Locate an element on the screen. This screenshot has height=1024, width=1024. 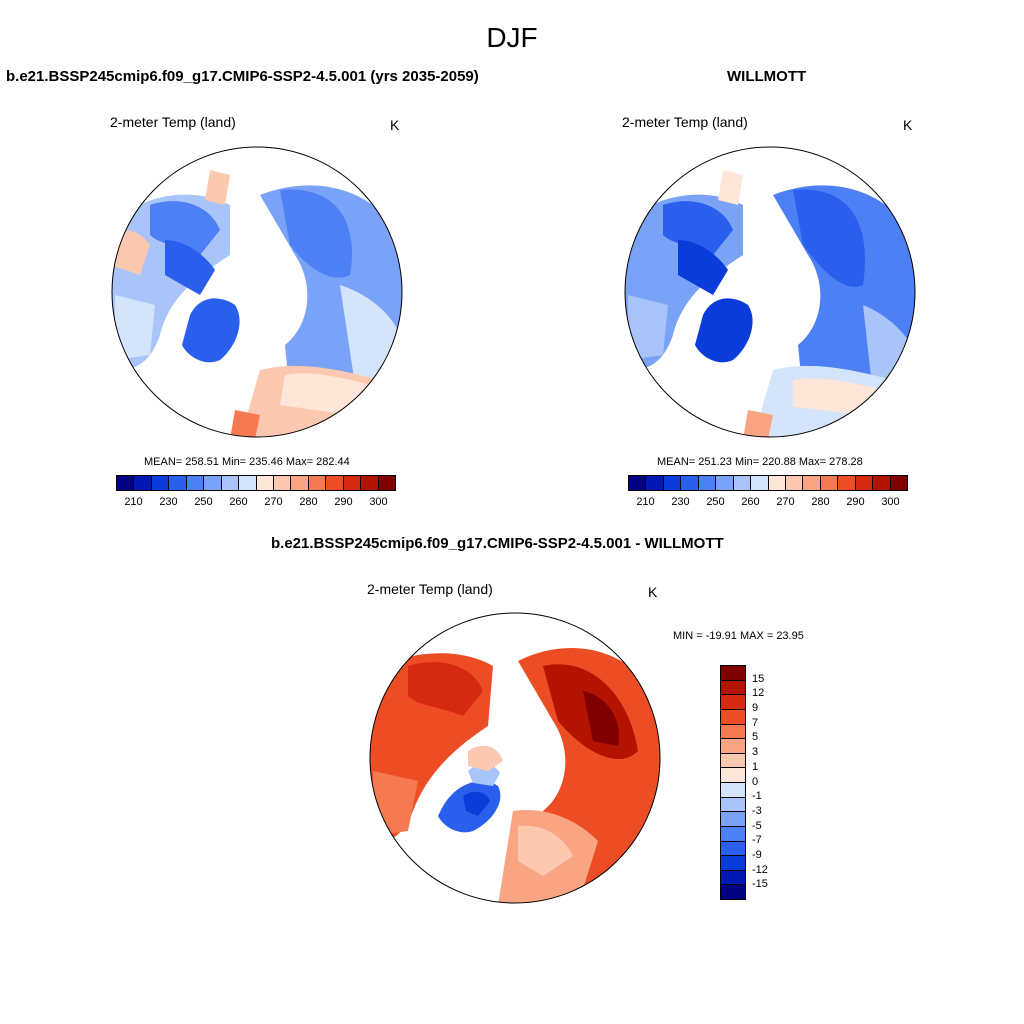
colorbar-label: 3 is located at coordinates (755, 752).